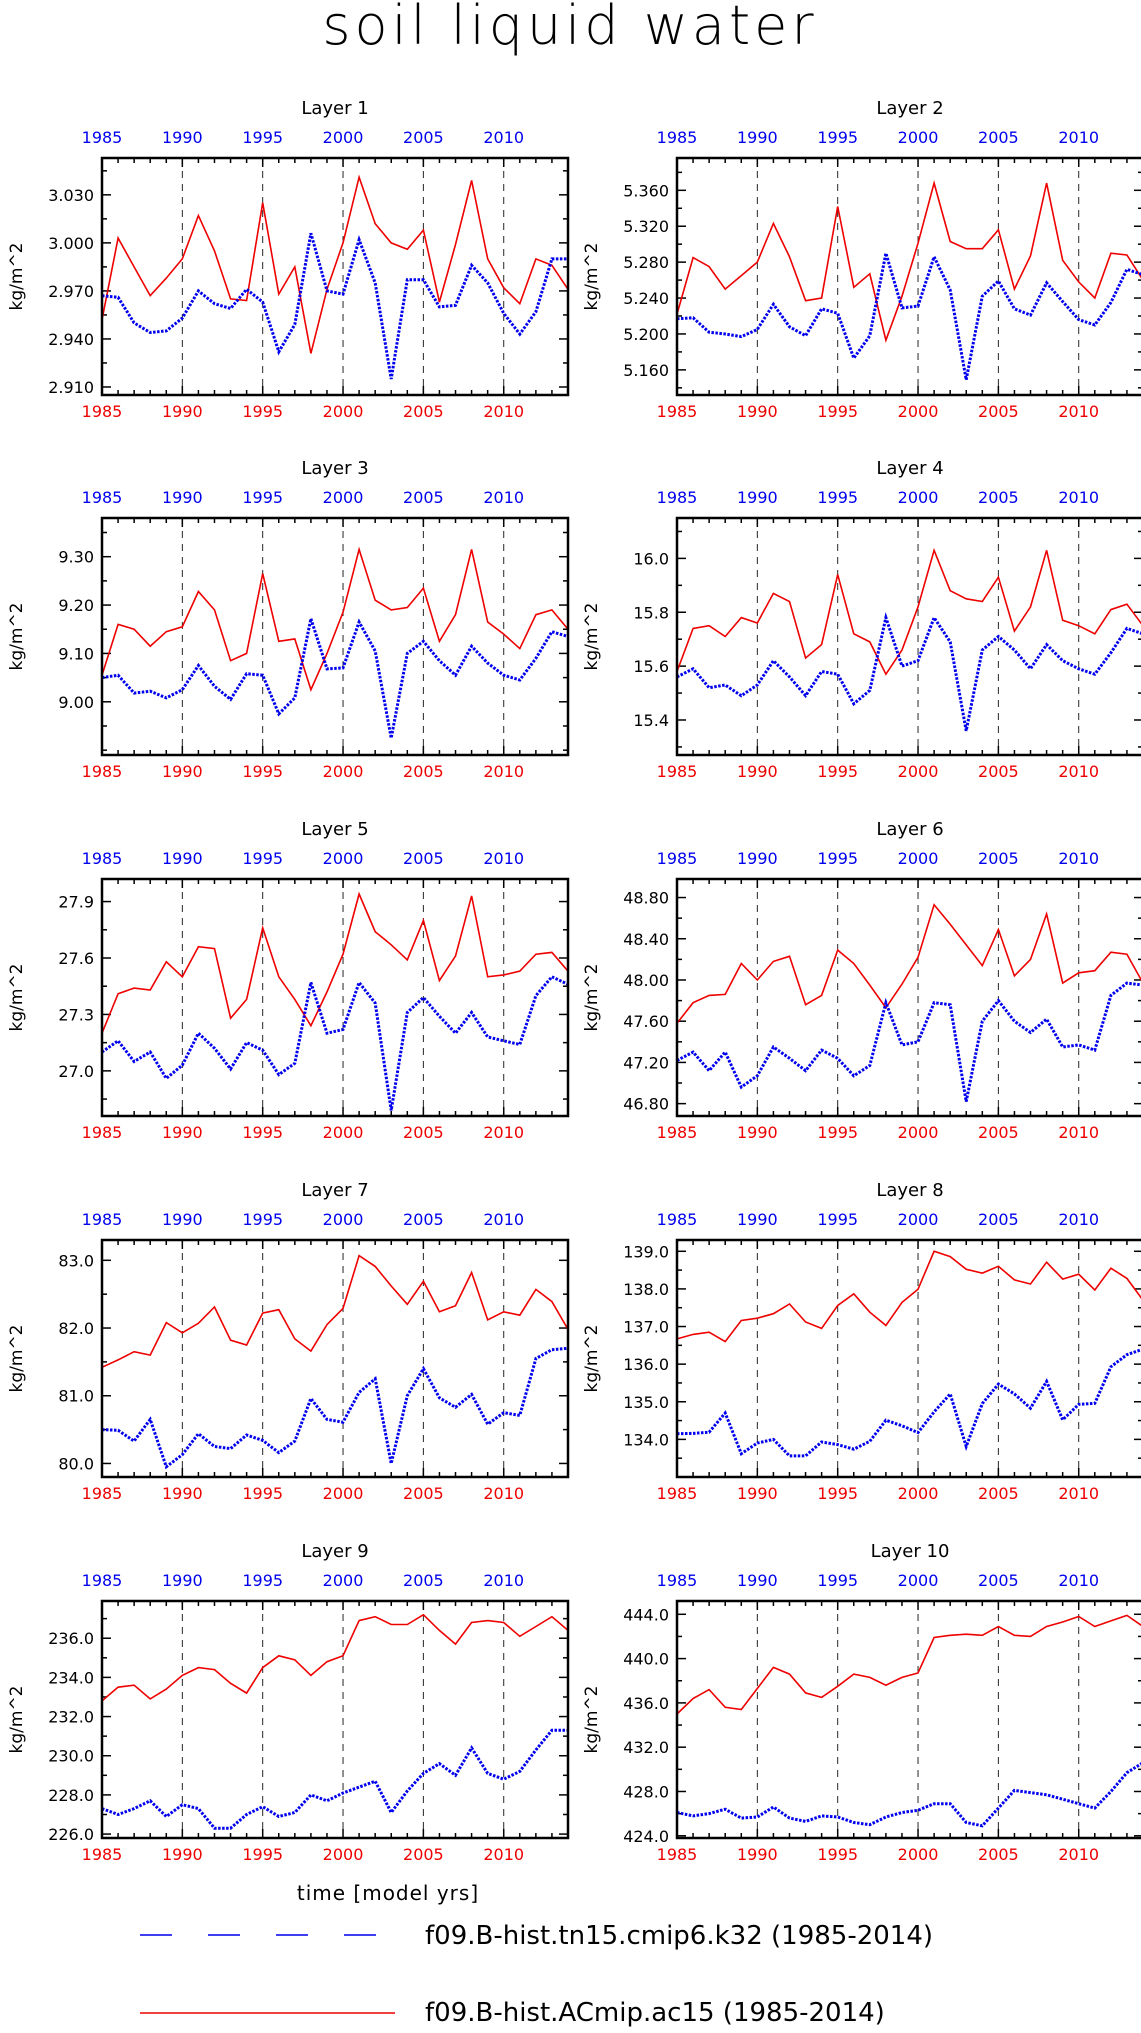 This screenshot has width=1141, height=2033. What do you see at coordinates (909, 108) in the screenshot?
I see `panel-title: Layer 2` at bounding box center [909, 108].